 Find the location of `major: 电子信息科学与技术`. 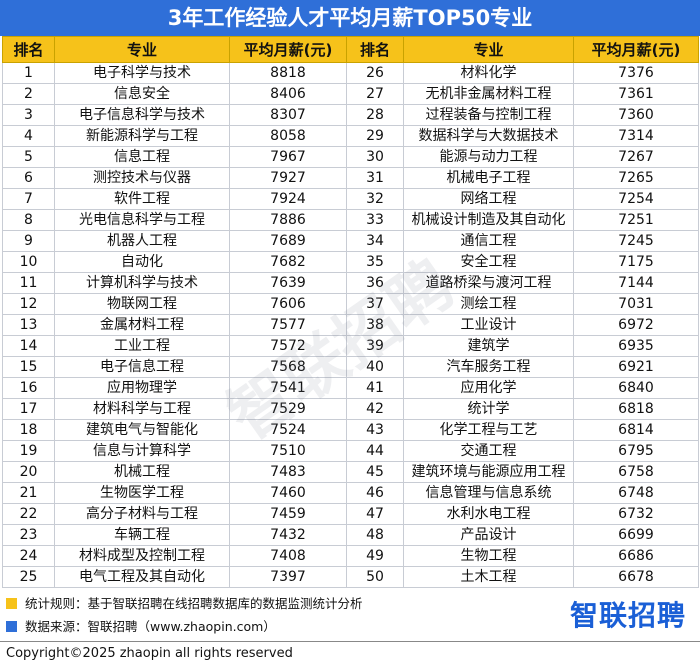

major: 电子信息科学与技术 is located at coordinates (142, 115).